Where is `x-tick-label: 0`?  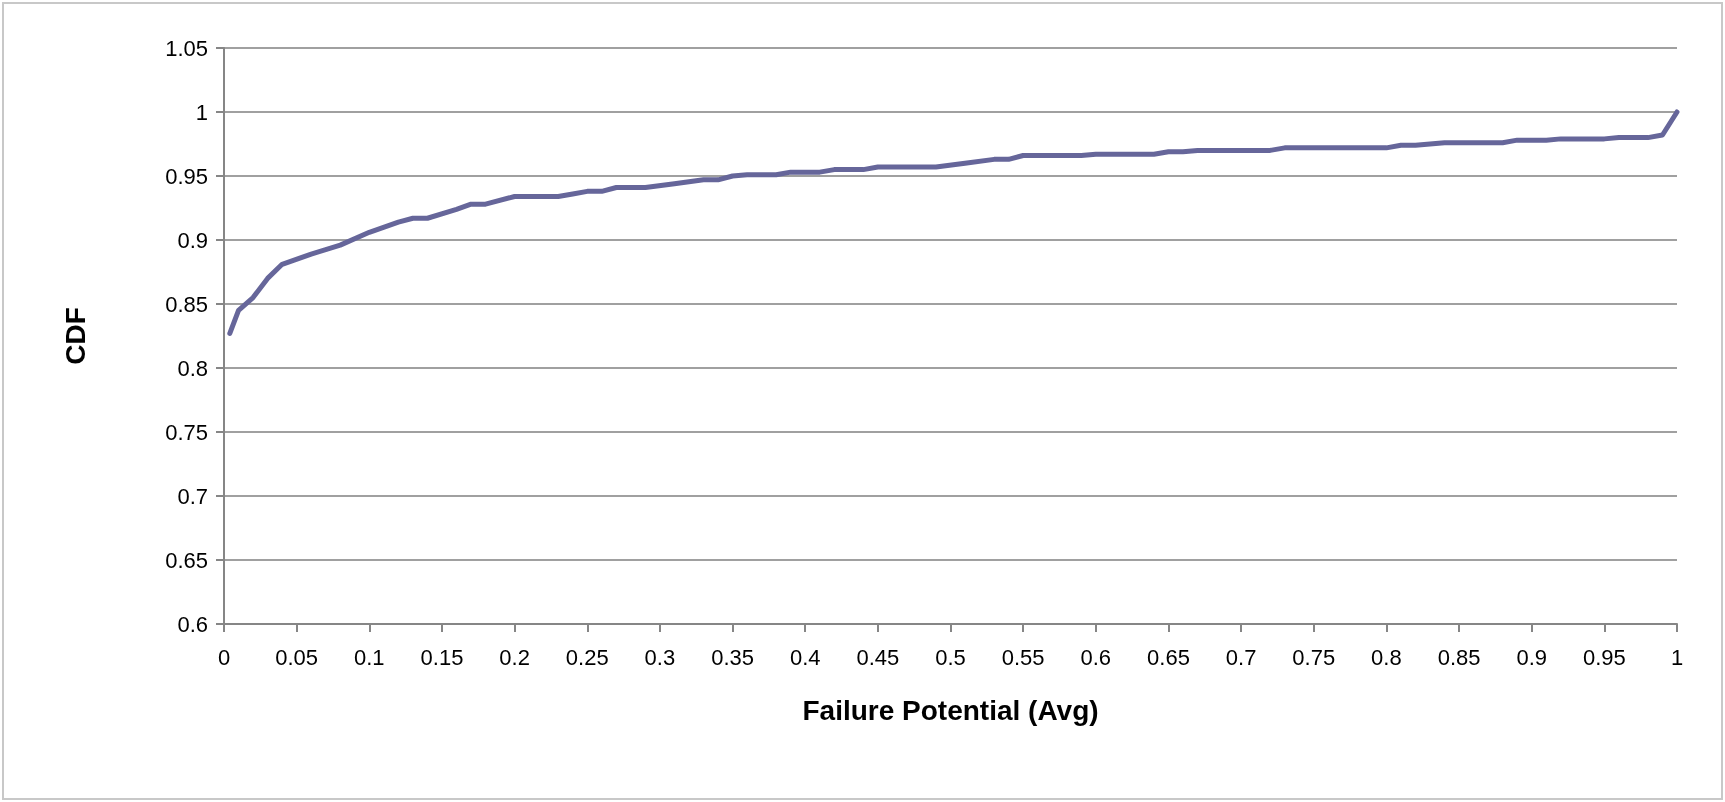 x-tick-label: 0 is located at coordinates (224, 657).